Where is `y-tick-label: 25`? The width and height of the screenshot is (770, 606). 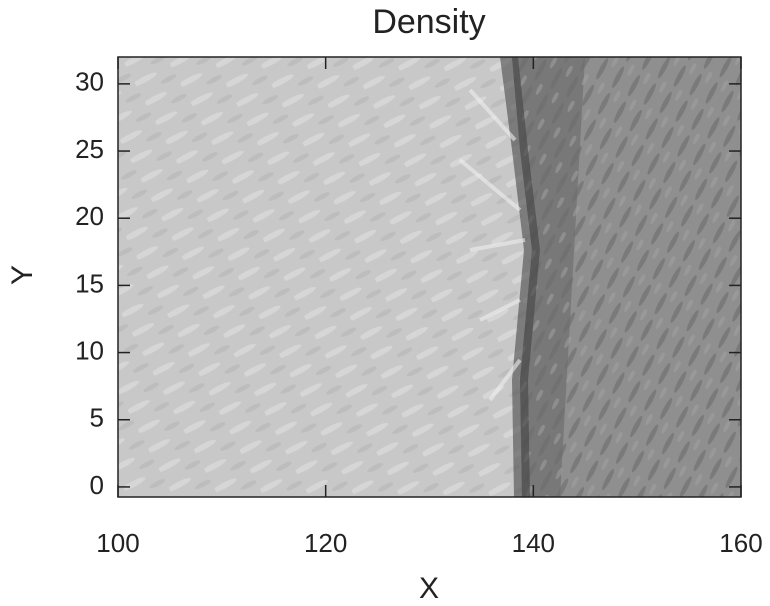
y-tick-label: 25 is located at coordinates (89, 149).